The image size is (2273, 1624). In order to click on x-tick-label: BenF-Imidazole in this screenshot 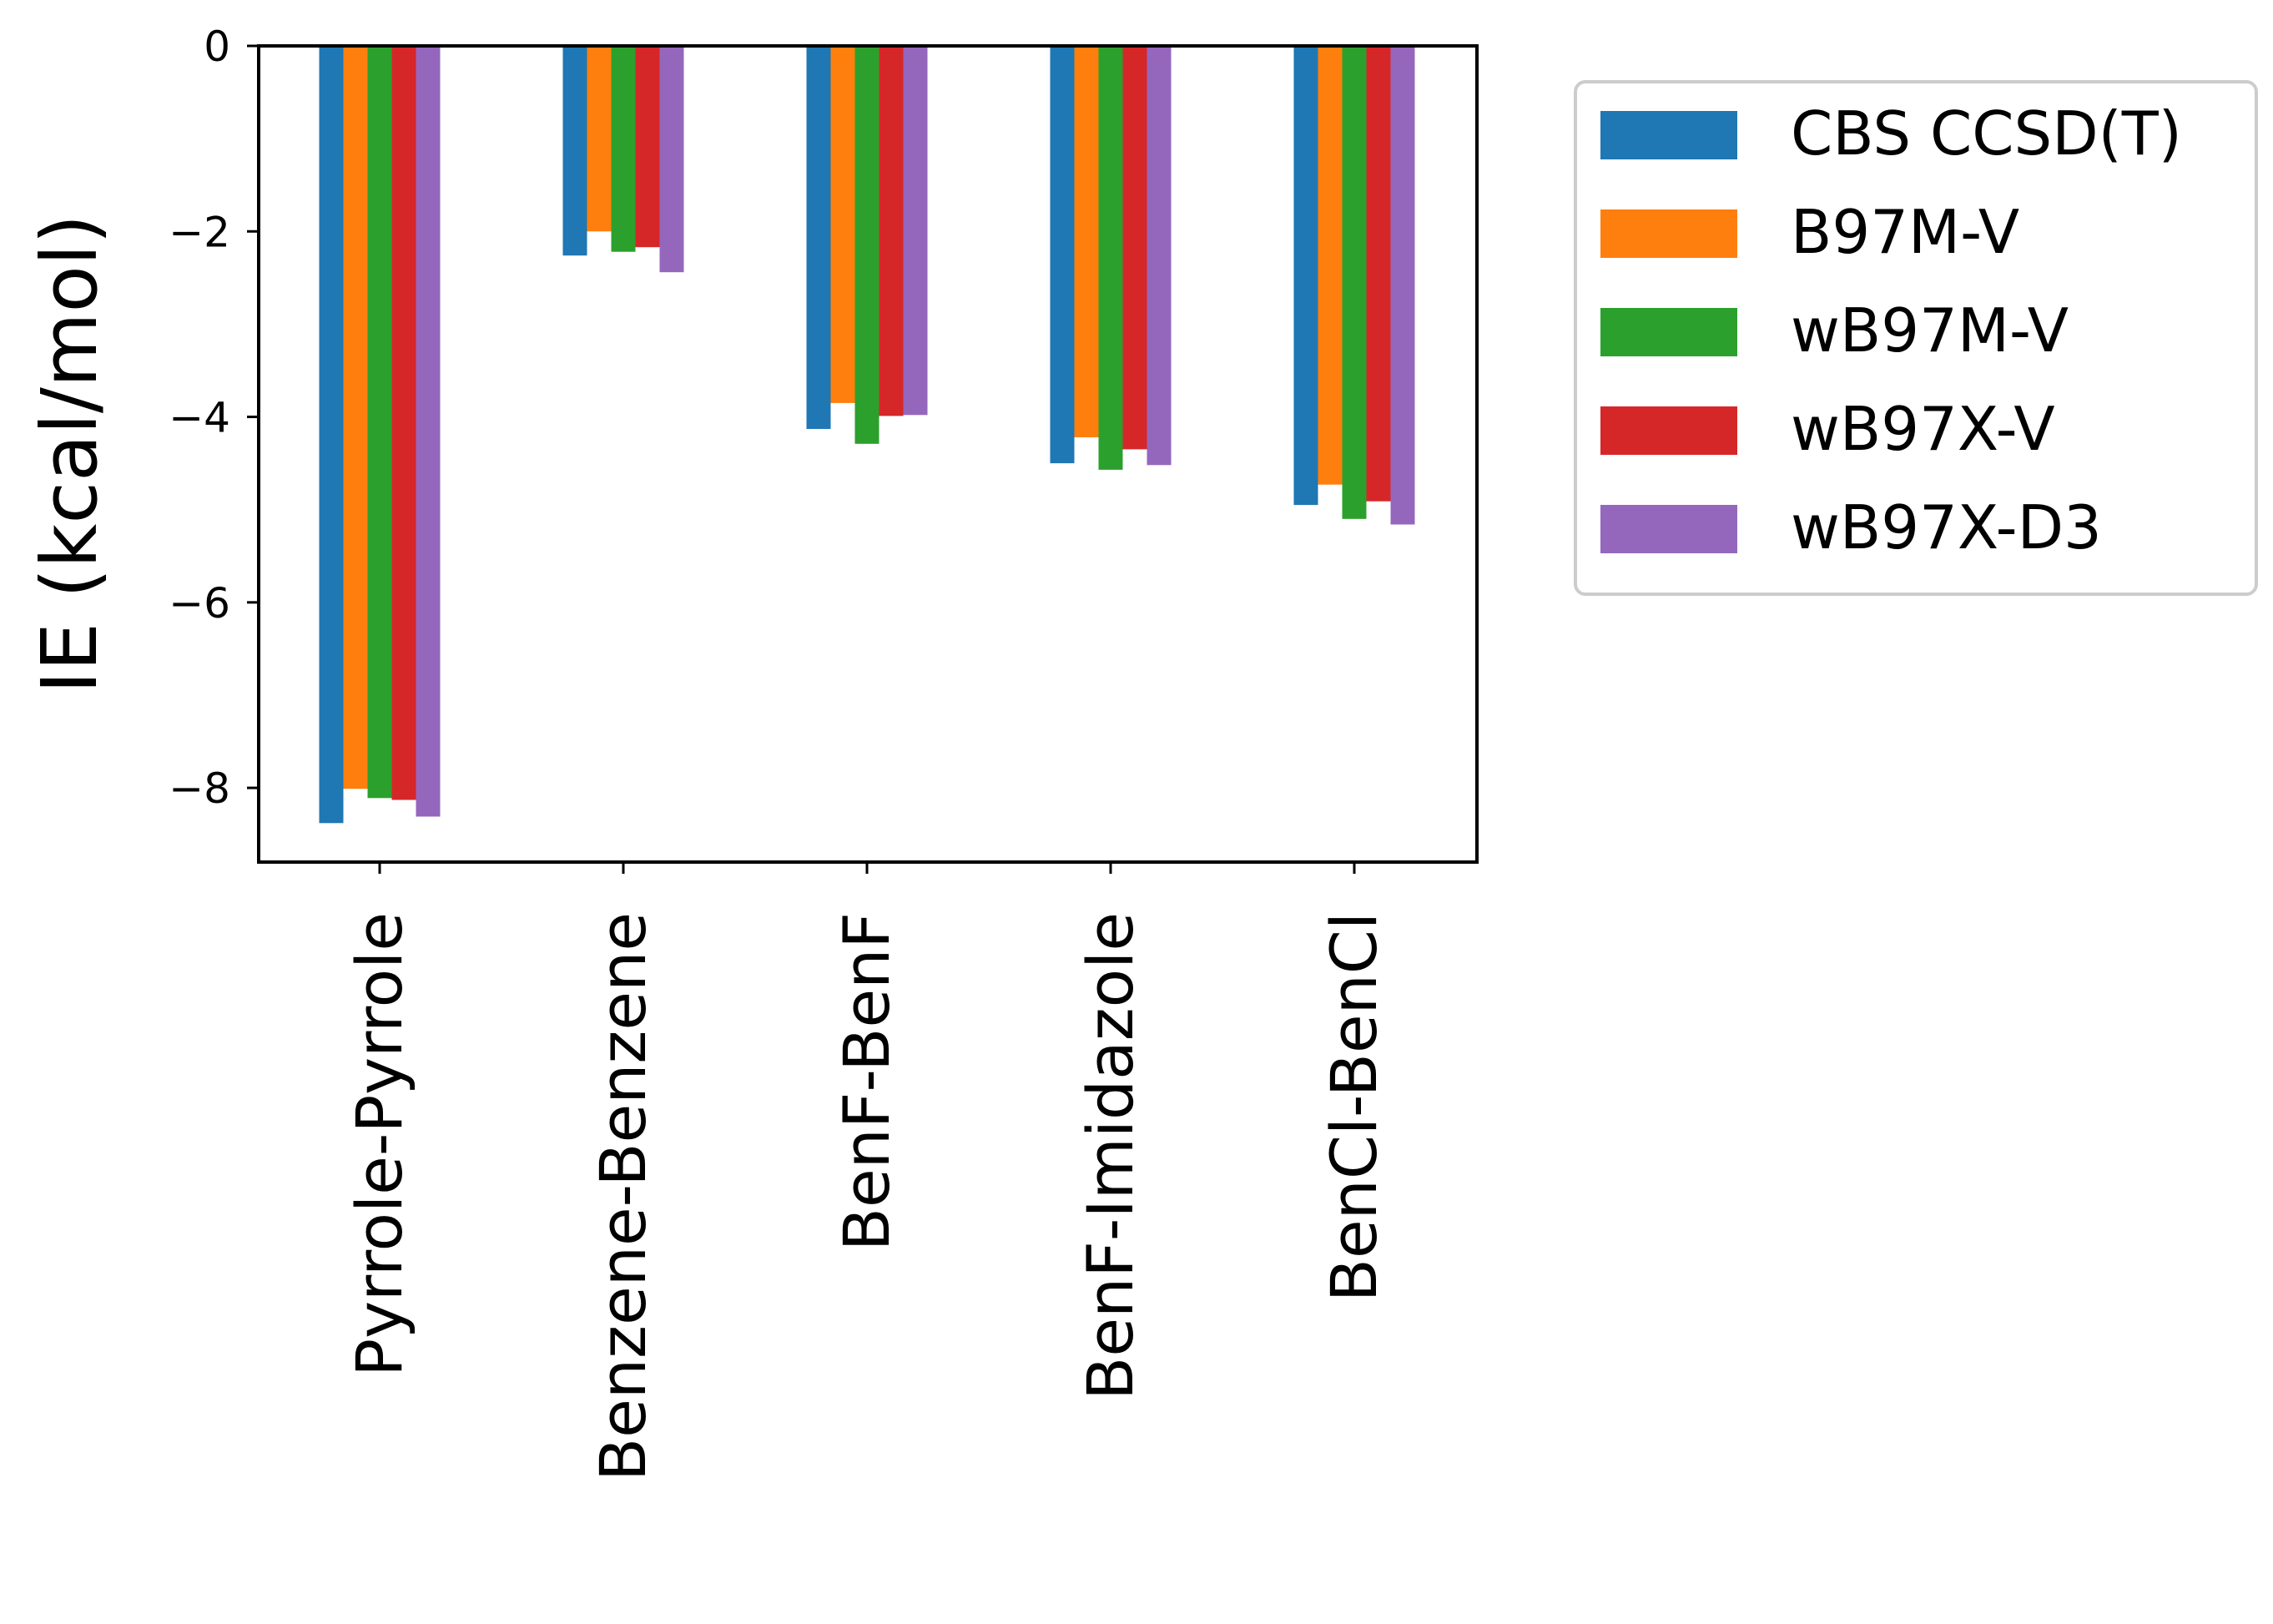, I will do `click(1110, 1156)`.